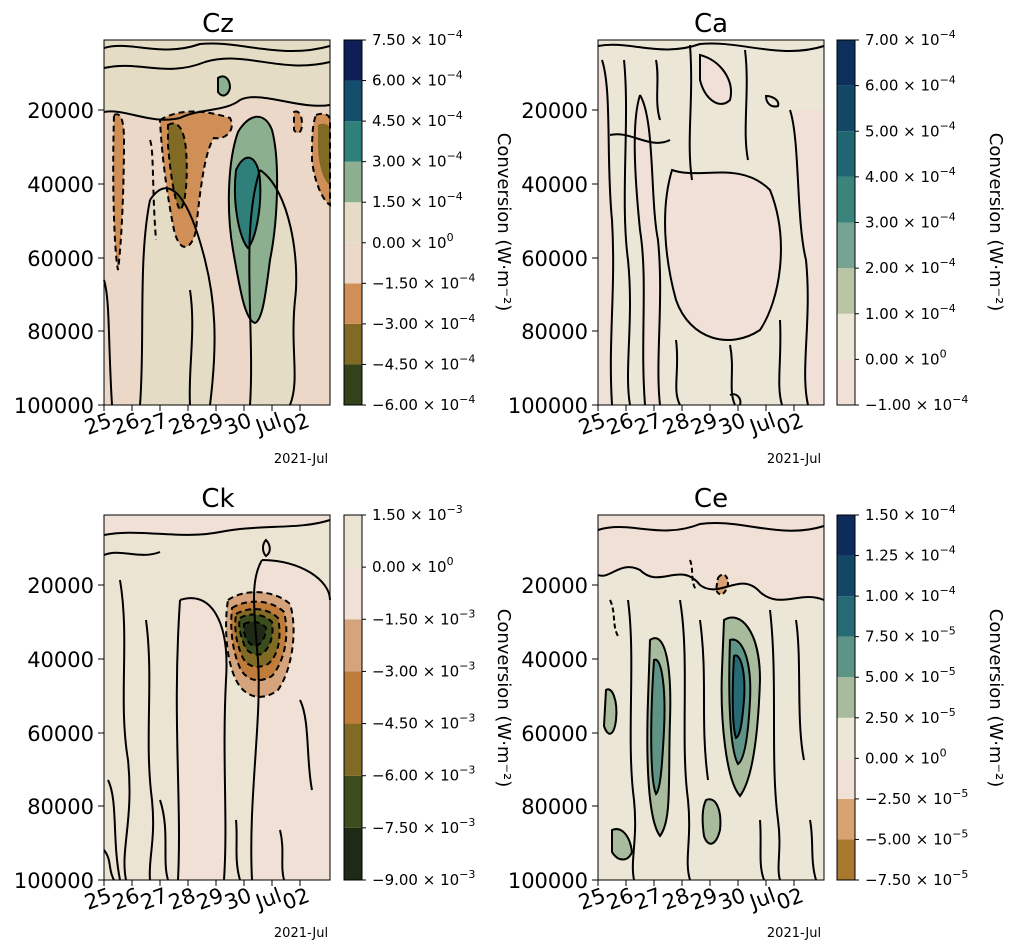 The image size is (1014, 949). Describe the element at coordinates (423, 878) in the screenshot. I see `colorbar-tick-label: −9.00 × 10⁻³` at that location.